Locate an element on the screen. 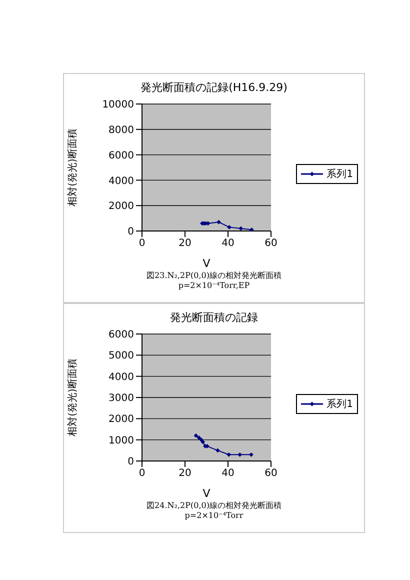  chart-title: 発光断面積の記録(H16.9.29) is located at coordinates (214, 87).